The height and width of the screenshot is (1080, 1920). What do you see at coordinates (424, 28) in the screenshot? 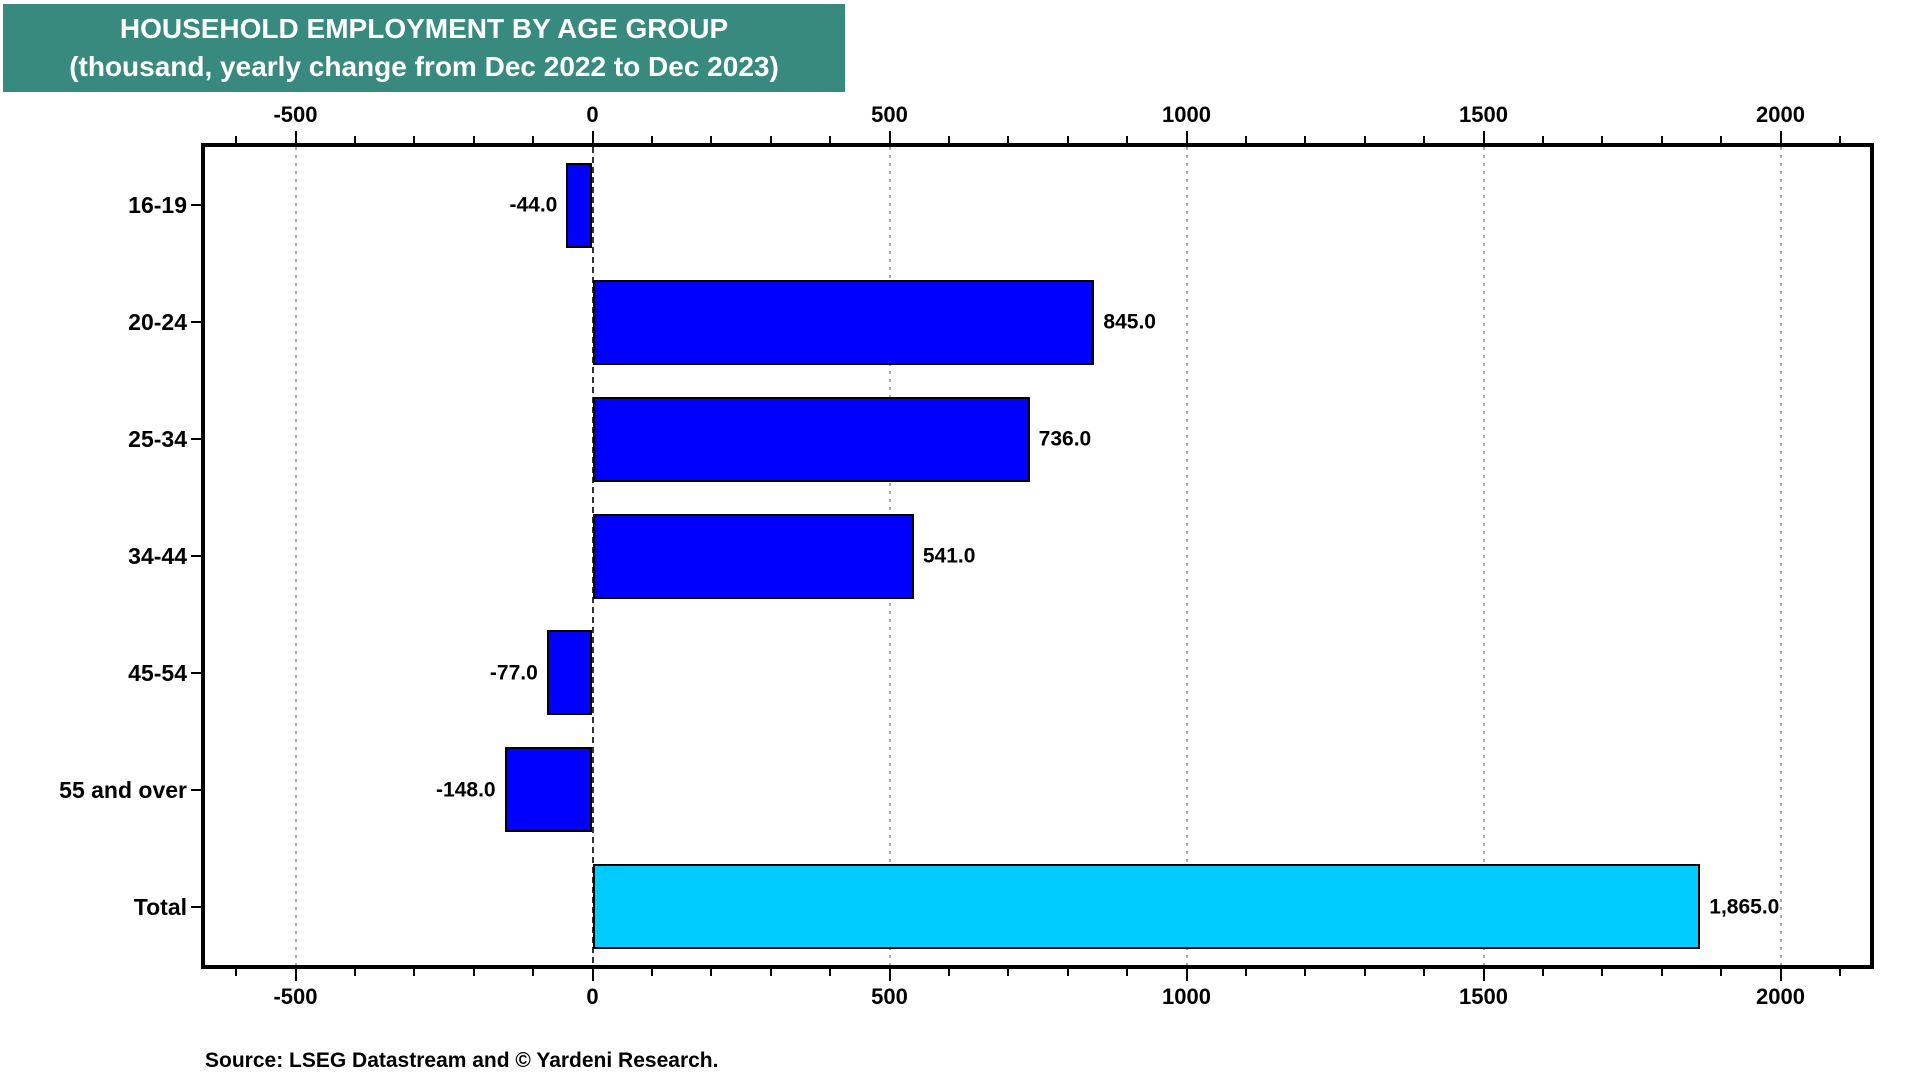
I see `chart-title: HOUSEHOLD EMPLOYMENT BY AGE GROUP` at bounding box center [424, 28].